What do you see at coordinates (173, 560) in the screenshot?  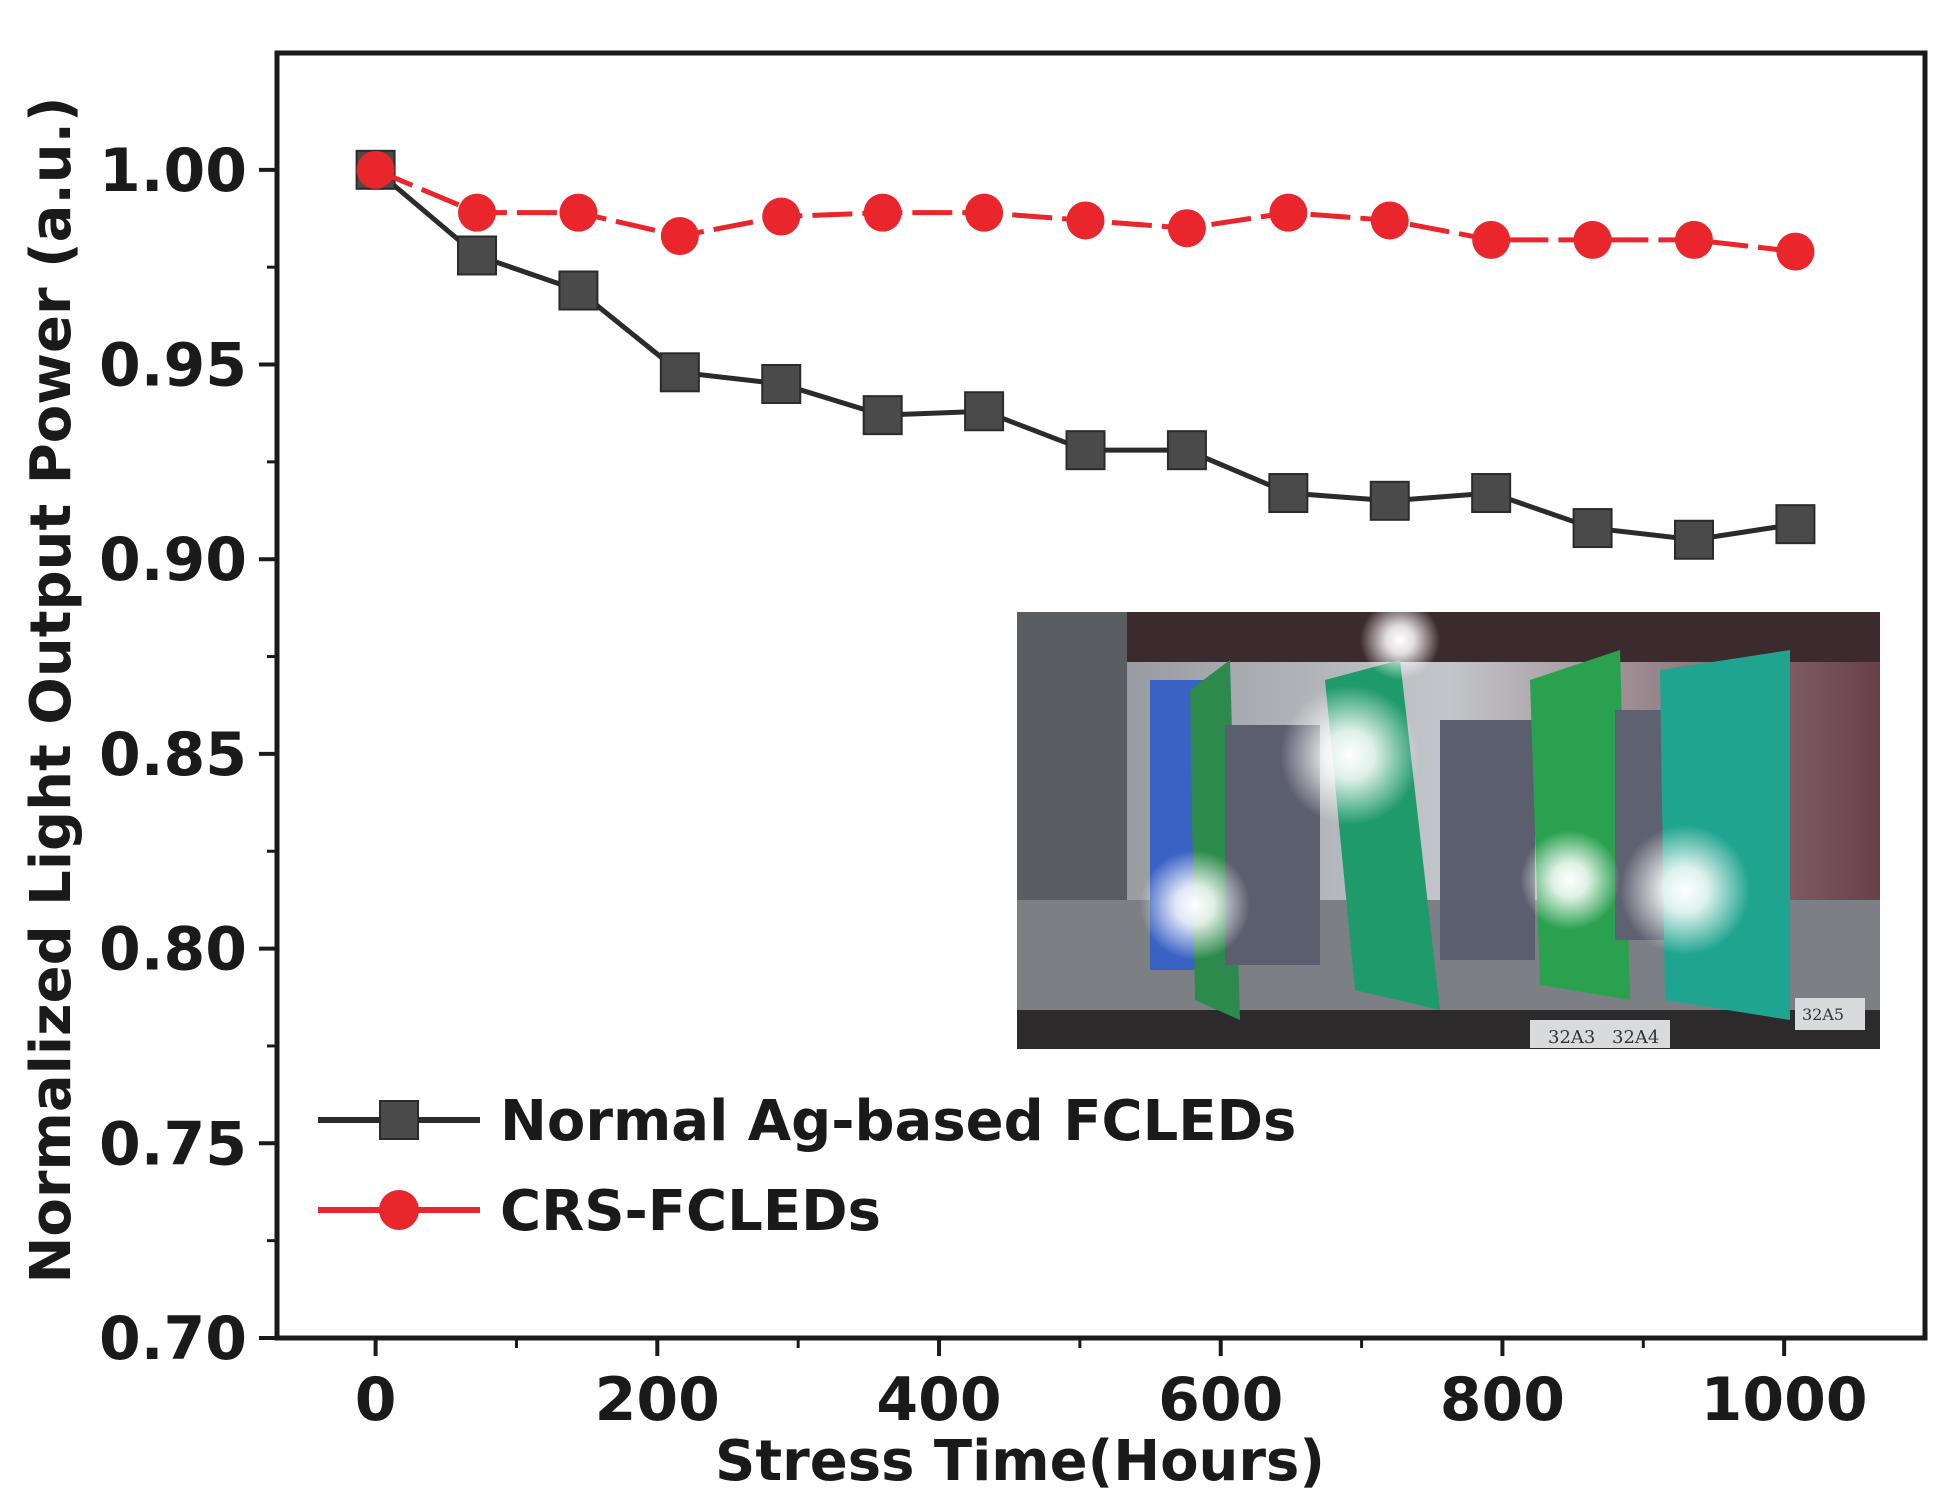 I see `y-tick-label: 0.90` at bounding box center [173, 560].